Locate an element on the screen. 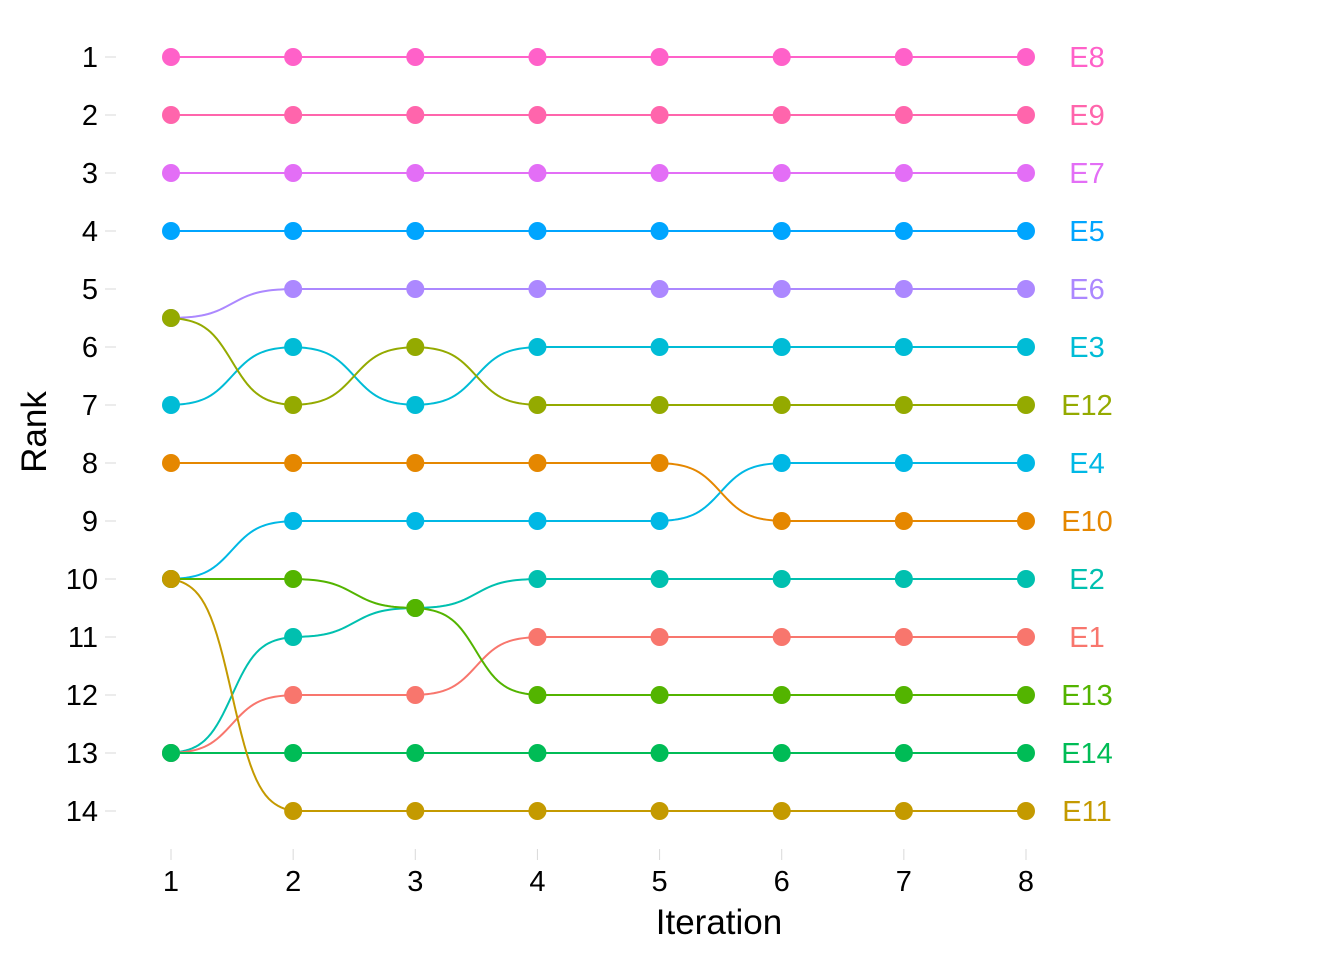 The image size is (1344, 960). series-label-E12: E12 is located at coordinates (1087, 406).